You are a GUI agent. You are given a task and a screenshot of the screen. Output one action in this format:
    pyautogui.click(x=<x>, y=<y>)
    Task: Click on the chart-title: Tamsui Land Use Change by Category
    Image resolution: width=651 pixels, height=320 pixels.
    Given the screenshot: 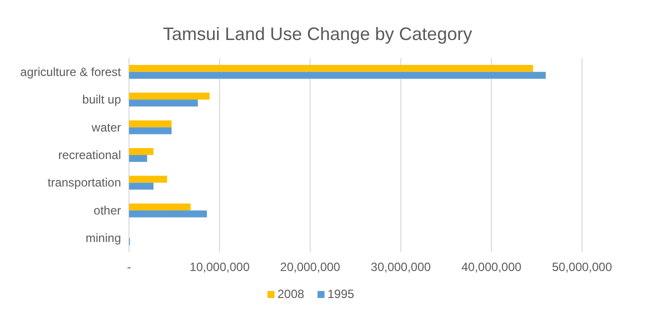 What is the action you would take?
    pyautogui.click(x=317, y=34)
    